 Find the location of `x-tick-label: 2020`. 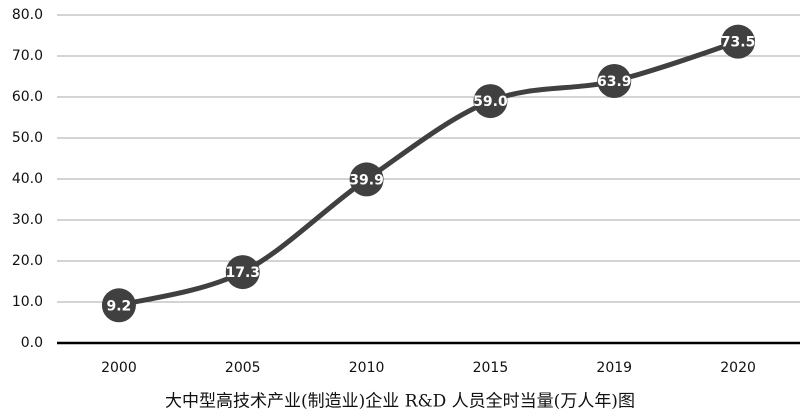

x-tick-label: 2020 is located at coordinates (738, 368).